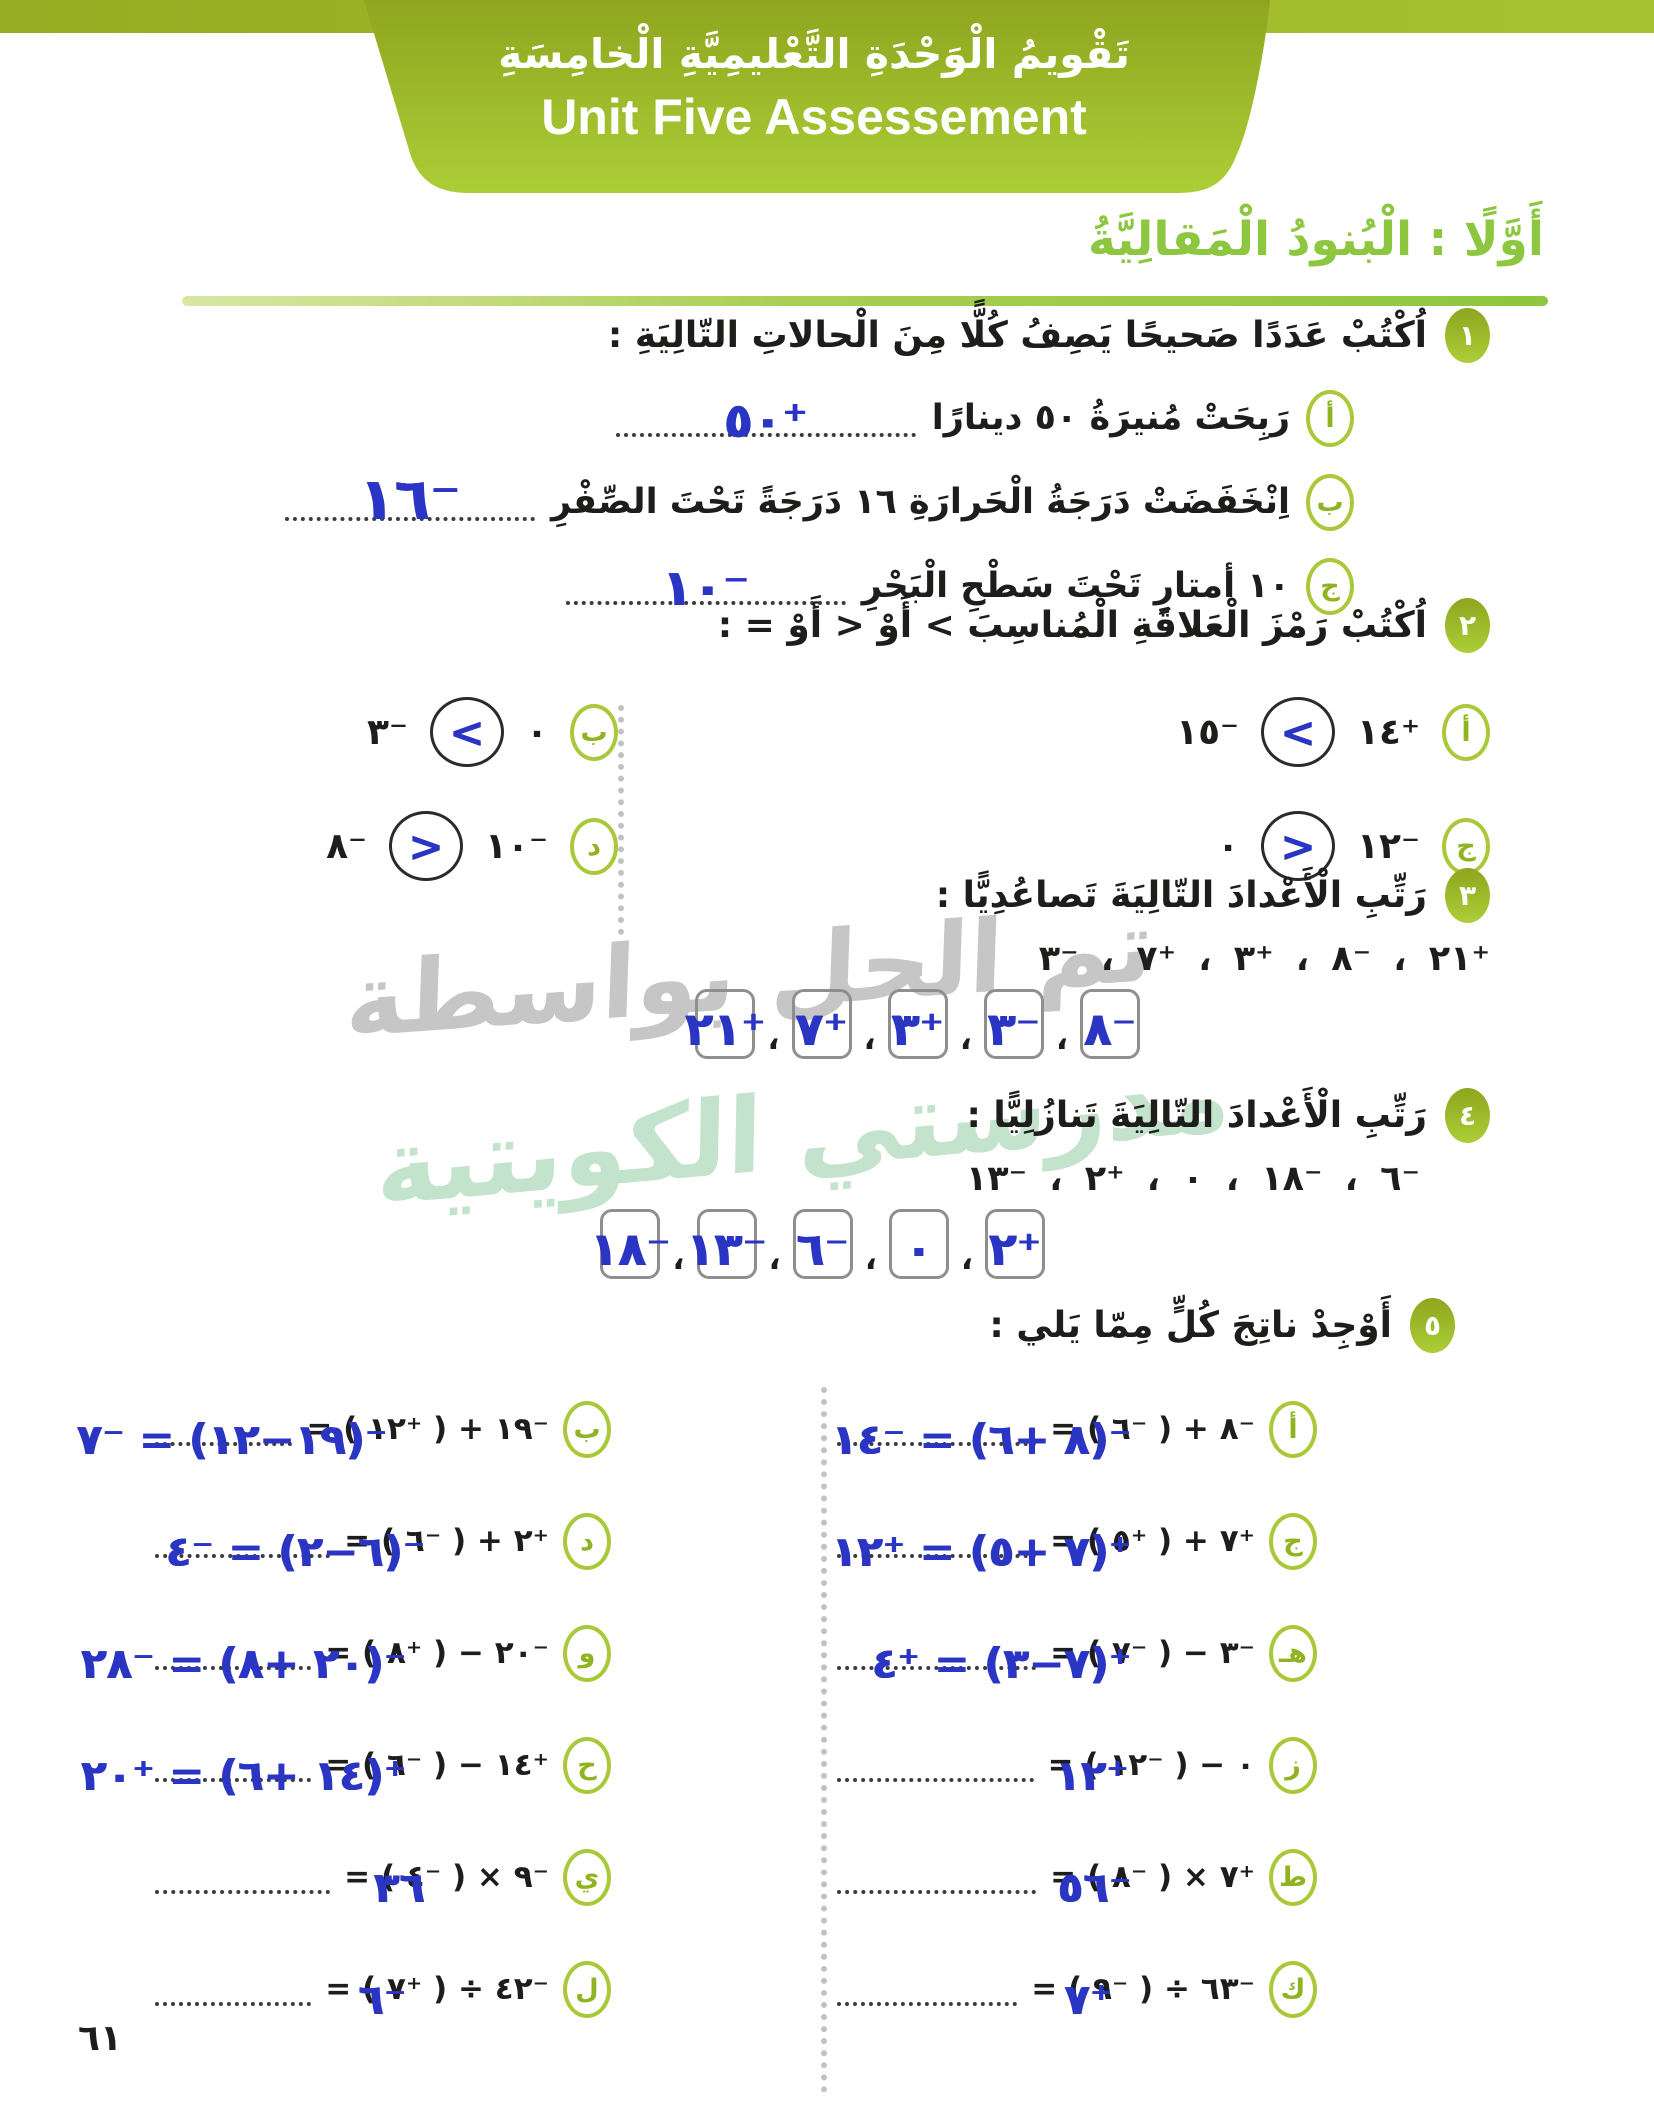  I want to click on answer-line: ٥٠⁺, so click(765, 420).